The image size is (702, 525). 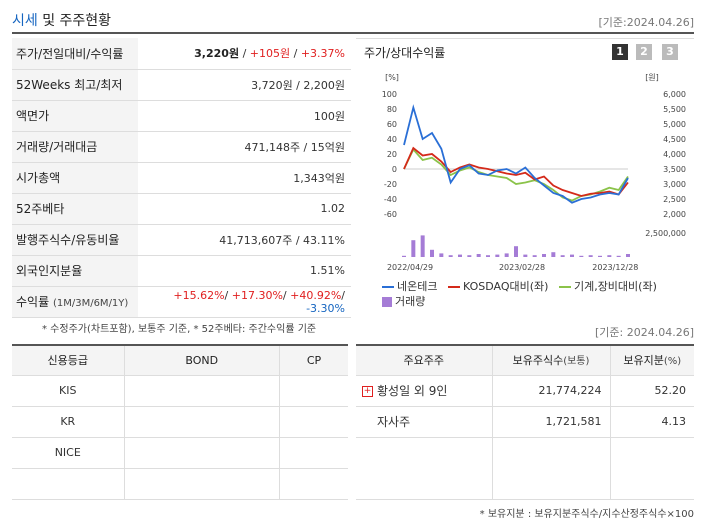 What do you see at coordinates (410, 267) in the screenshot?
I see `x-tick-label: 2022/04/29` at bounding box center [410, 267].